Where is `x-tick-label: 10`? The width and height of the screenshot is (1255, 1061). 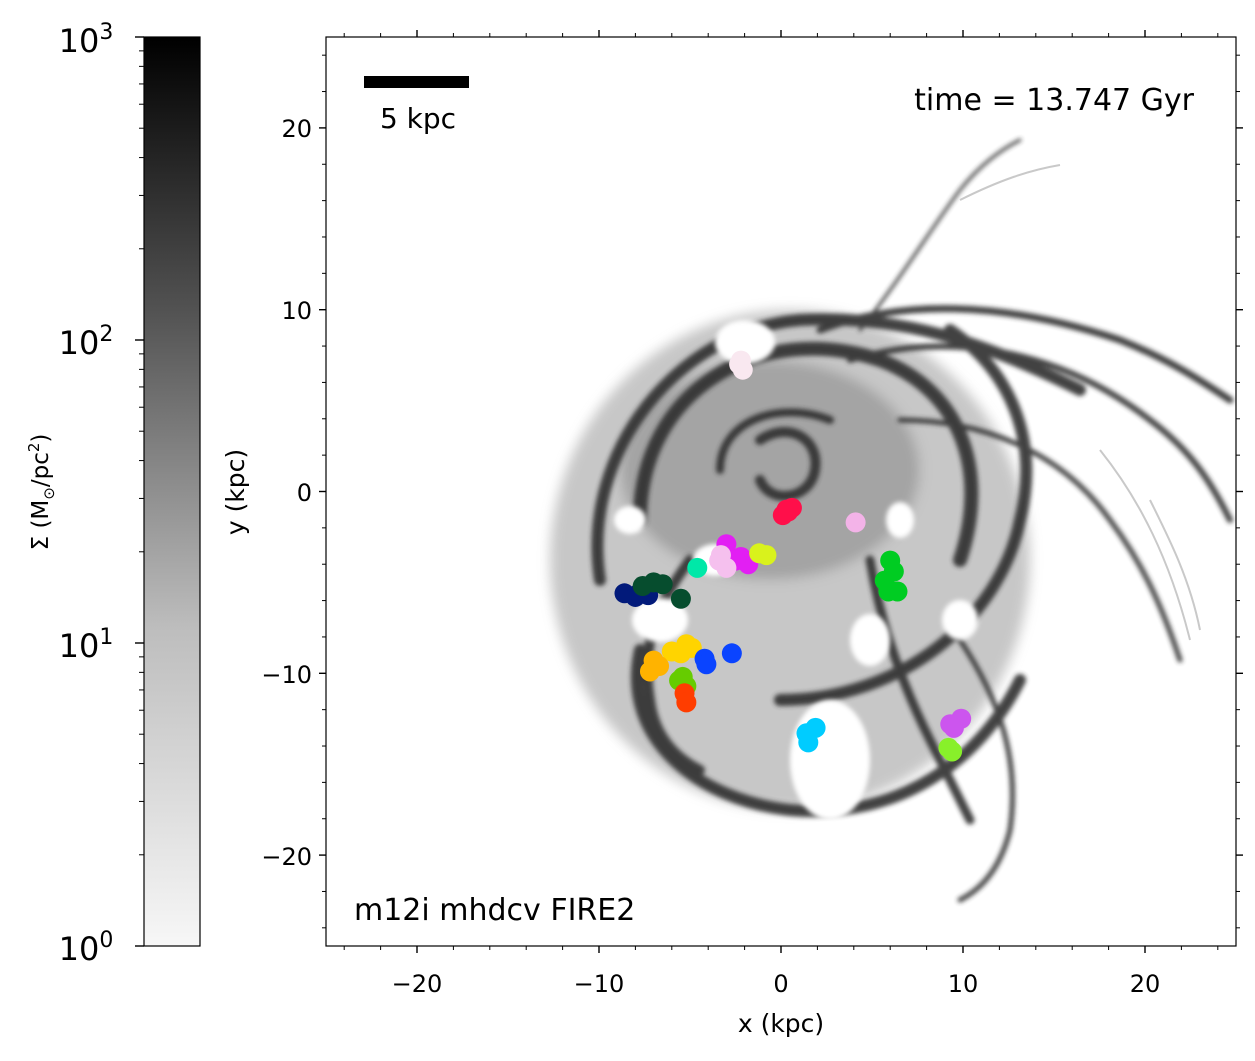 x-tick-label: 10 is located at coordinates (963, 984).